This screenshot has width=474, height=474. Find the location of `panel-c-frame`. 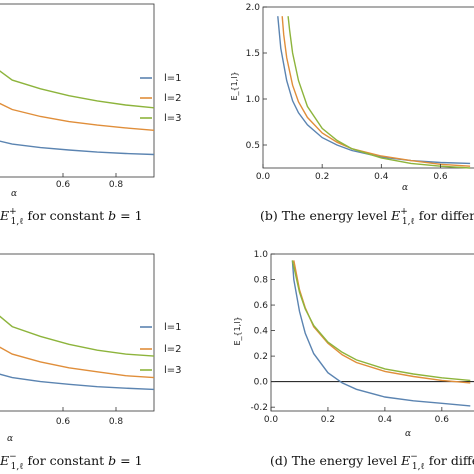

panel-c-frame is located at coordinates (77, 332).